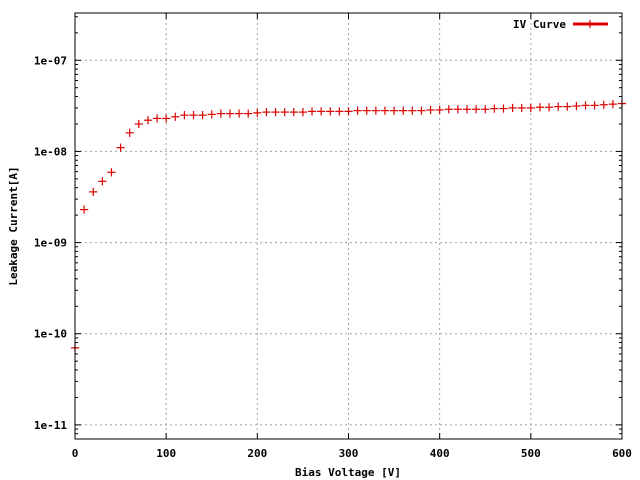  I want to click on y-tick-label: 1e-10, so click(50, 334).